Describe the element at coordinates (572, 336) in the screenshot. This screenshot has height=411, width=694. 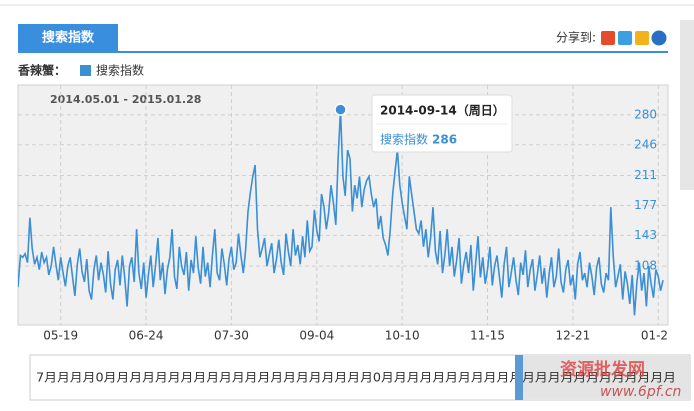
I see `x-tick-label: 12-21` at that location.